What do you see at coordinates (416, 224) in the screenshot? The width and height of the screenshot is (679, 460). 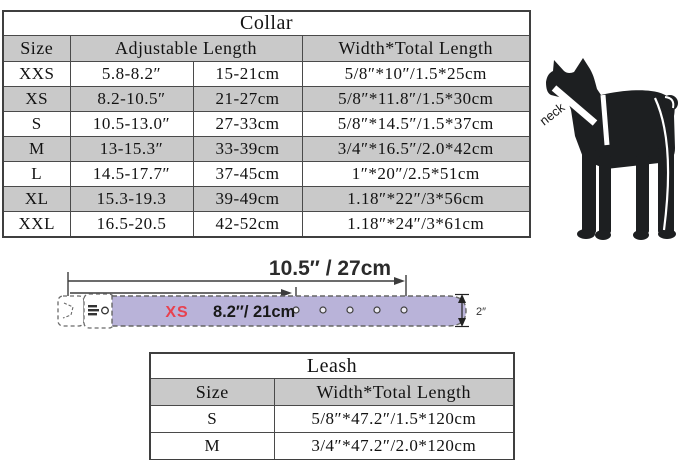 I see `width-total-cell: 1.18″*24″/3*61cm` at bounding box center [416, 224].